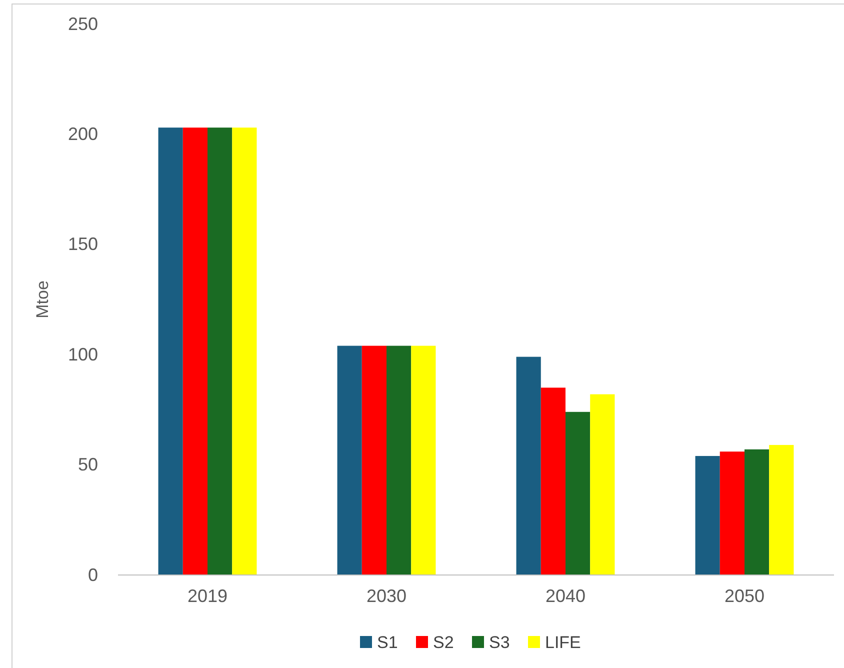 This screenshot has height=668, width=844. What do you see at coordinates (443, 642) in the screenshot?
I see `legend-label: S2` at bounding box center [443, 642].